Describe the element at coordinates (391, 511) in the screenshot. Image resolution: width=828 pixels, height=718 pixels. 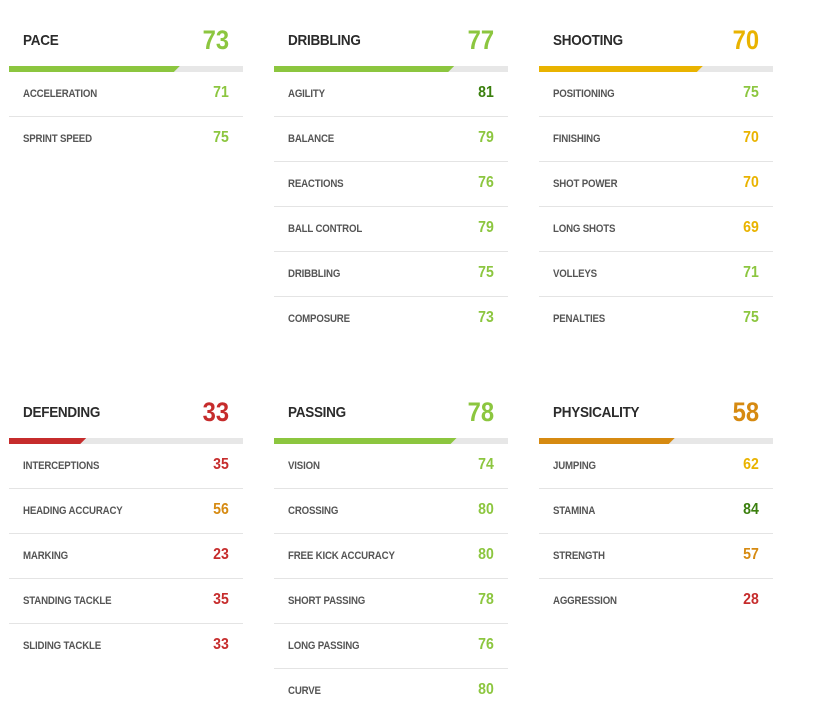
I see `attribute-row: CROSSING 80` at that location.